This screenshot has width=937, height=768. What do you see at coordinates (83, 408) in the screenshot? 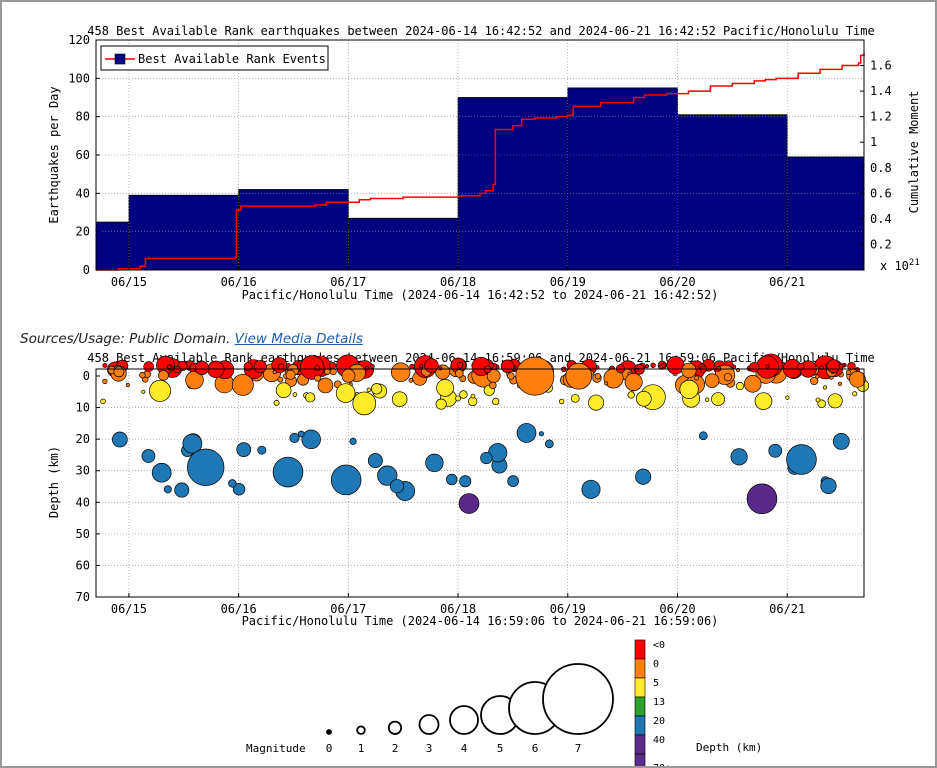
I see `y-tick-label: 10` at bounding box center [83, 408].